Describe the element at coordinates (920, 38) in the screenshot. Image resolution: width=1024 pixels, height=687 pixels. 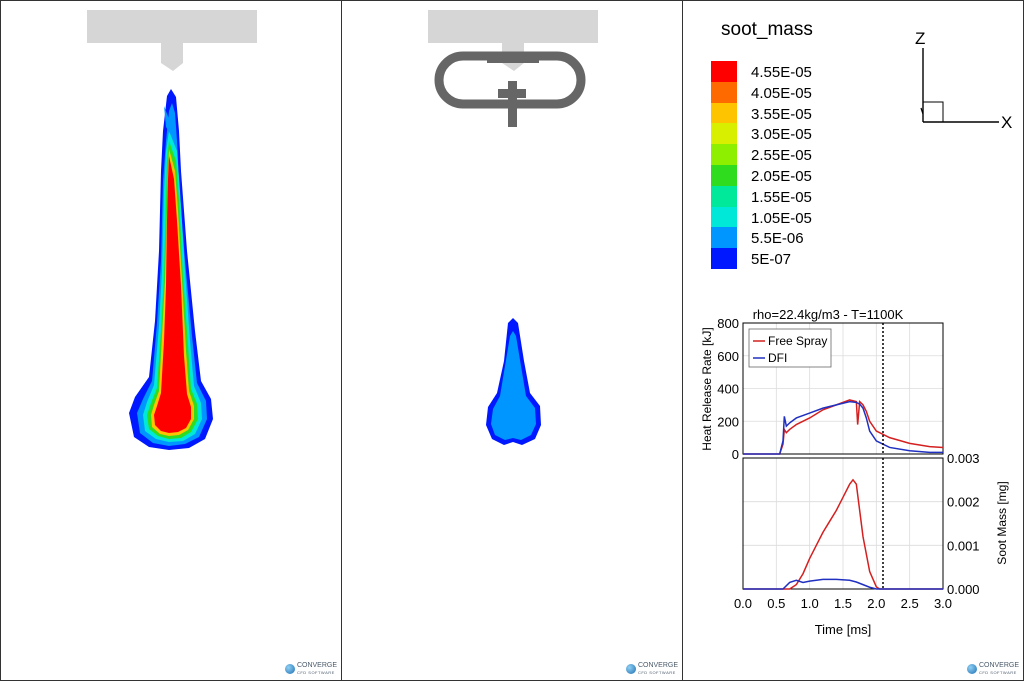
I see `z-axis-label: Z` at that location.